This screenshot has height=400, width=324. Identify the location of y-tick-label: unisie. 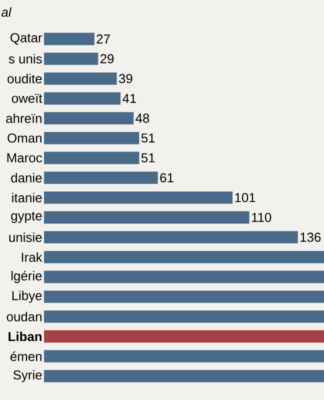
(25, 237).